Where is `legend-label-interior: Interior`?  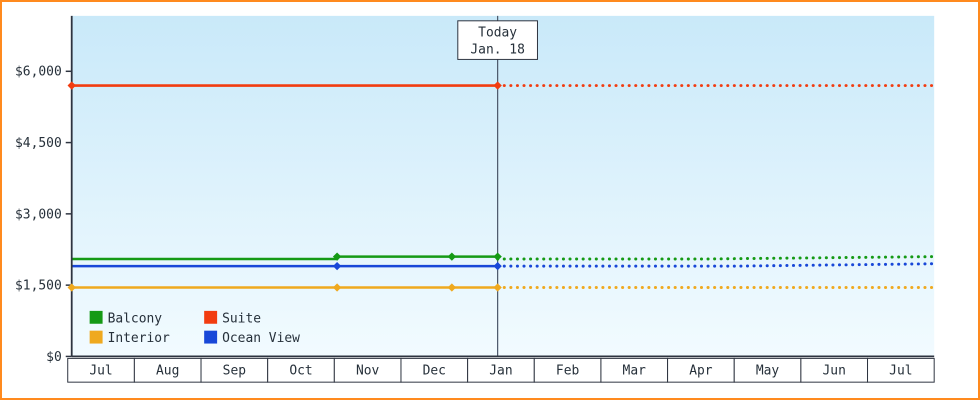
legend-label-interior: Interior is located at coordinates (139, 338).